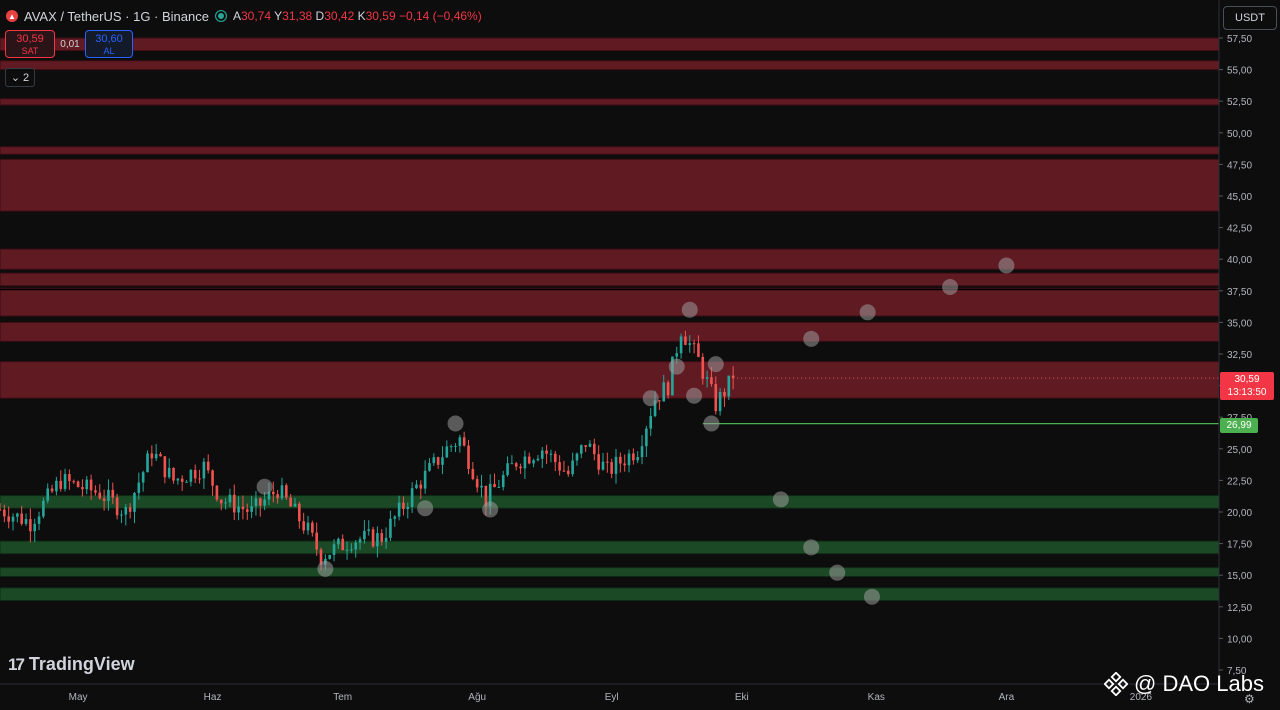  Describe the element at coordinates (78, 697) in the screenshot. I see `time-tick-label: May` at that location.